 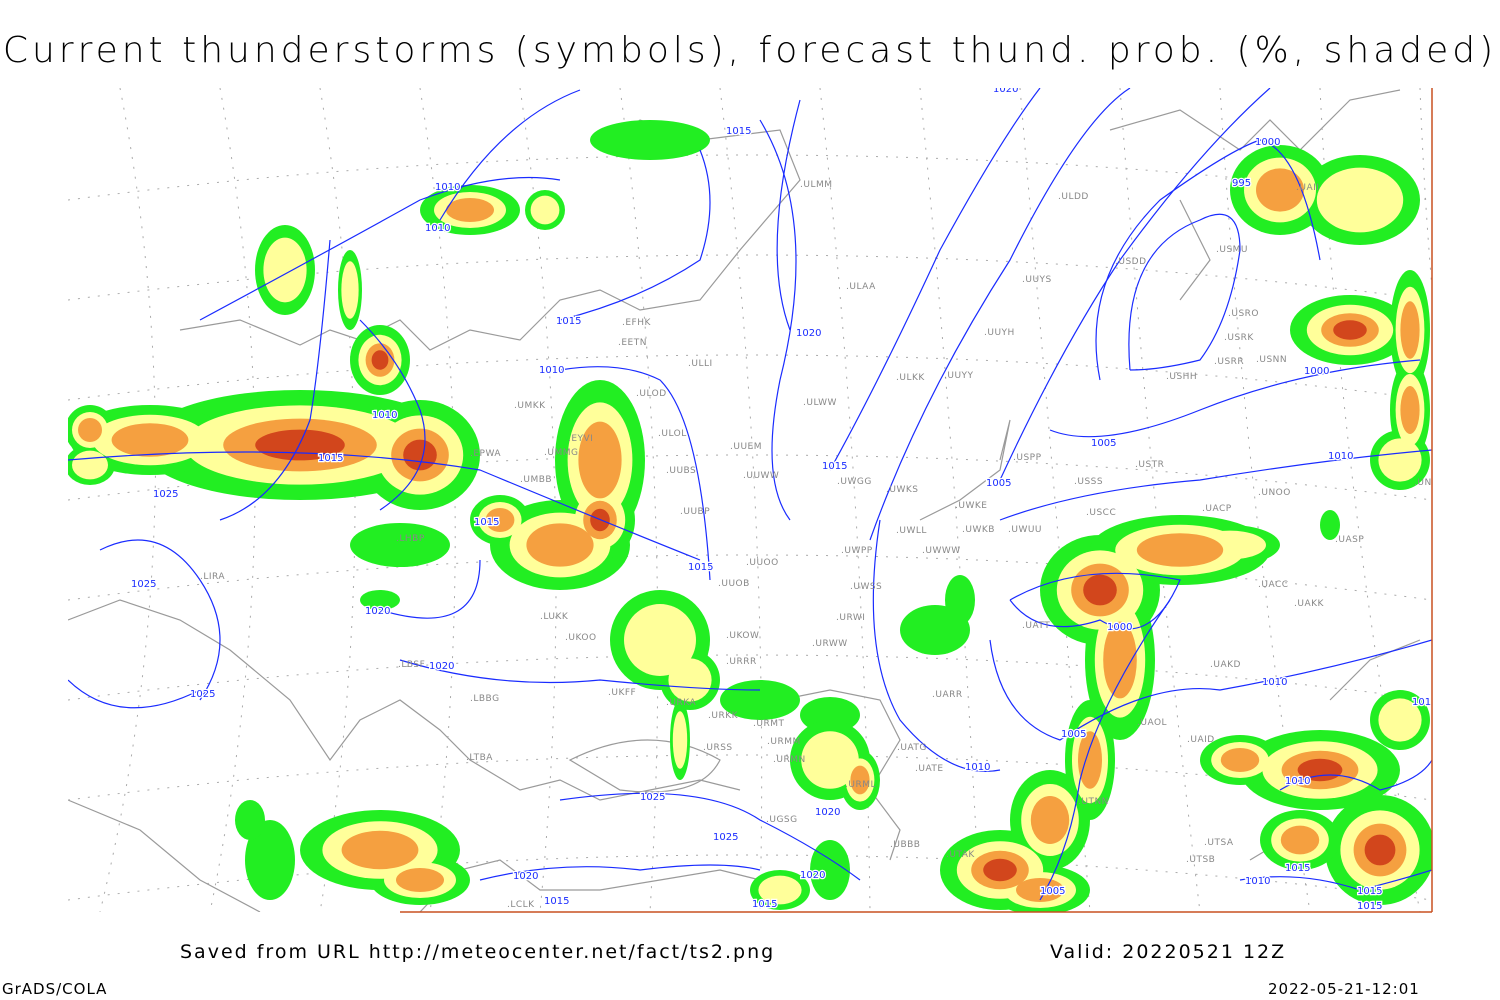 I want to click on station-label: .UUYY, so click(x=959, y=376).